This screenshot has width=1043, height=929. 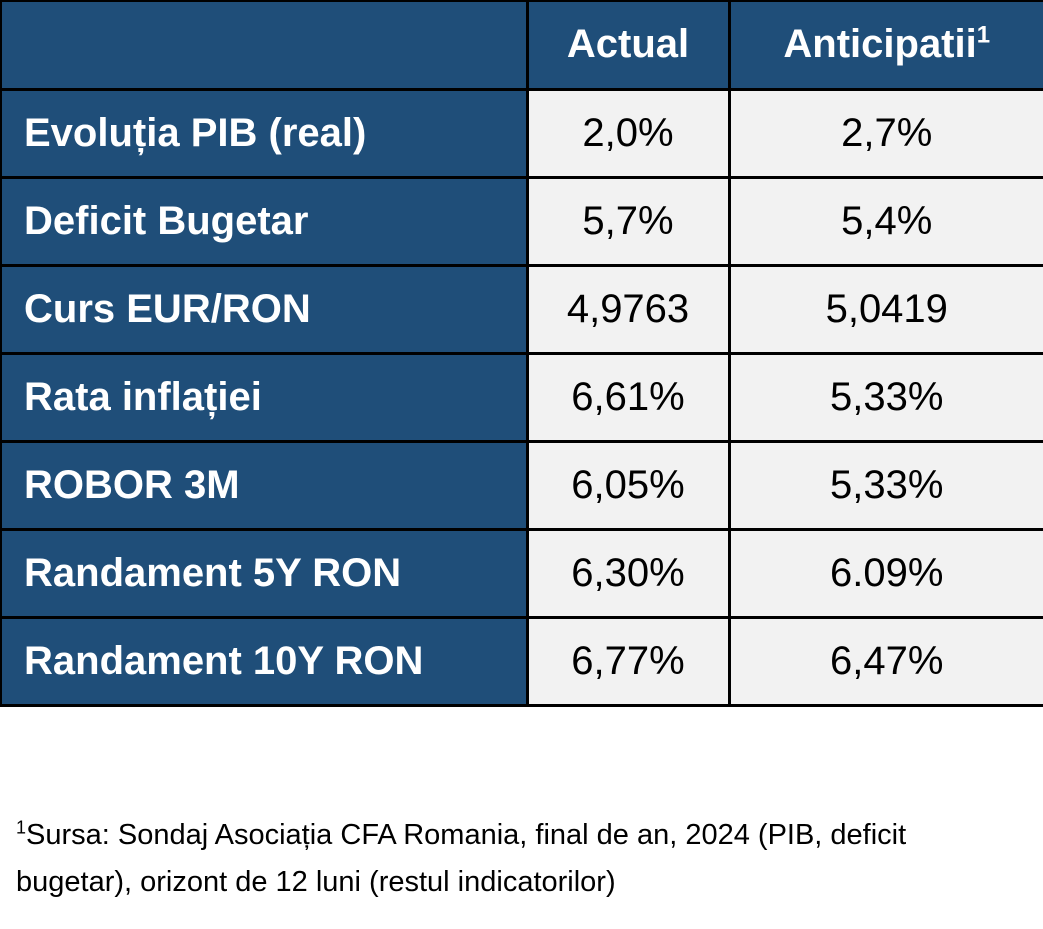 What do you see at coordinates (264, 133) in the screenshot?
I see `row-label: Evoluția PIB (real)` at bounding box center [264, 133].